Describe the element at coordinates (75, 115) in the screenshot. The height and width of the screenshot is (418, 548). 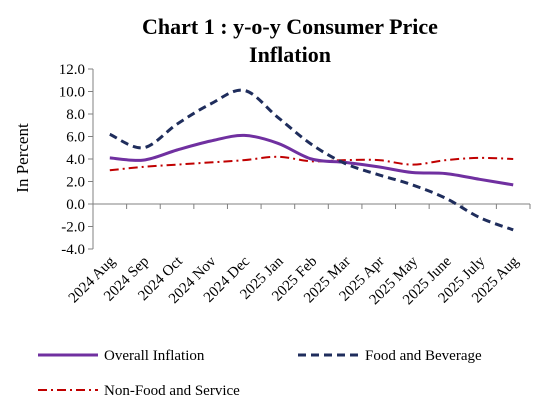
I see `y-tick-label: 8.0` at that location.